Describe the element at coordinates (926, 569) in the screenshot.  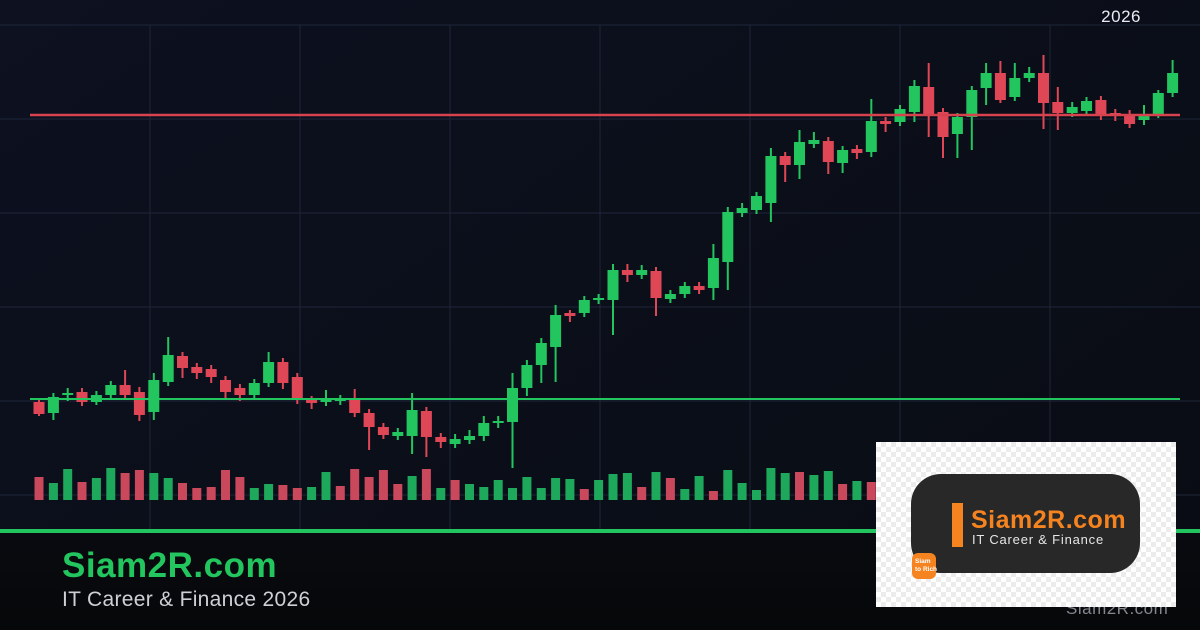
I see `badge-line2: to Rich` at that location.